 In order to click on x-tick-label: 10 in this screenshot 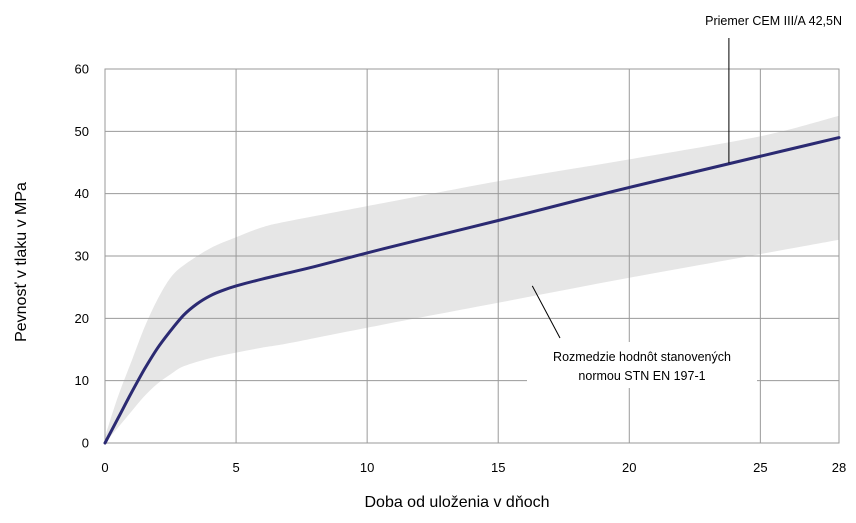, I will do `click(367, 467)`.